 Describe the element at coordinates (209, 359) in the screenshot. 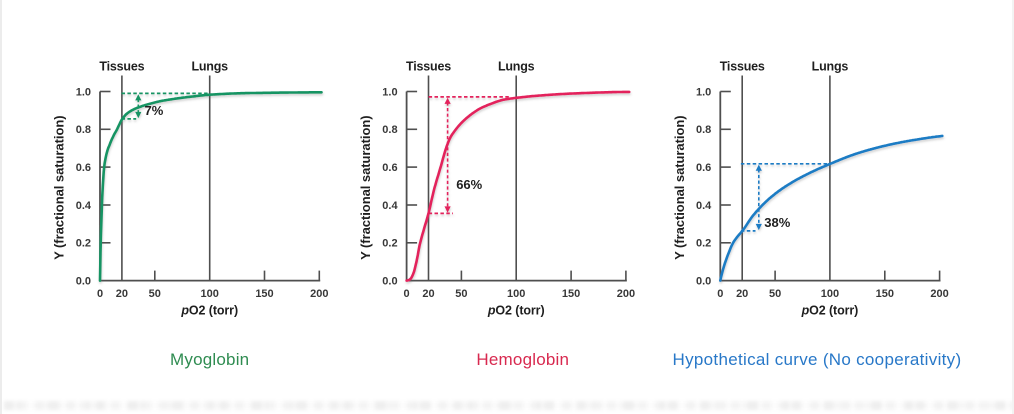

I see `svg-text: Myoglobin` at that location.